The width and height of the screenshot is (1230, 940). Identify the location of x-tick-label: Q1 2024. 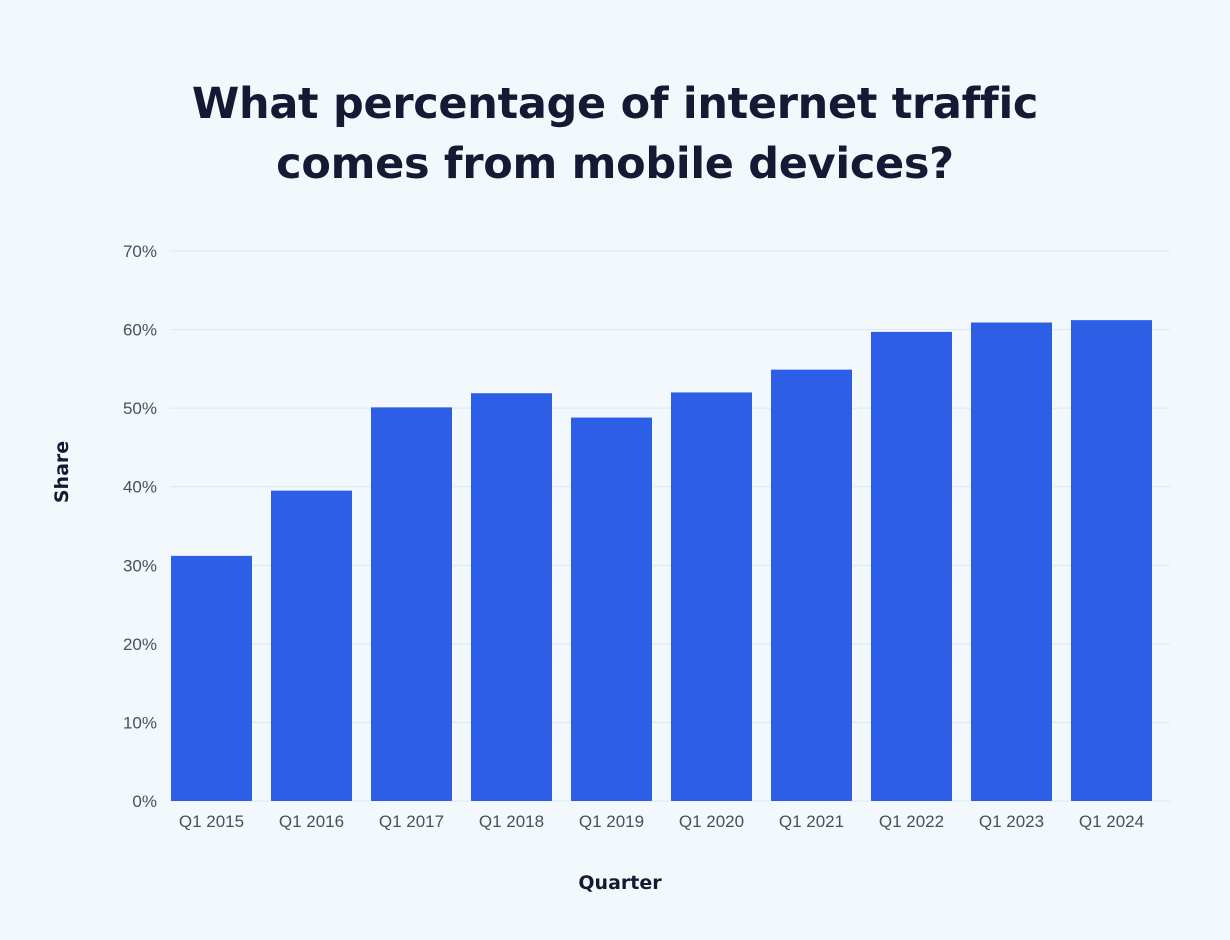
(1111, 821).